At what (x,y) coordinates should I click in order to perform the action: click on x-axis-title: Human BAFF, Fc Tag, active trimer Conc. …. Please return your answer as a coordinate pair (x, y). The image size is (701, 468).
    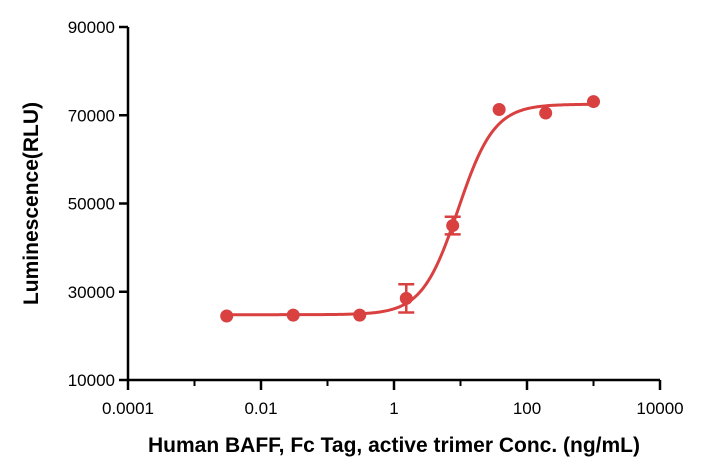
    Looking at the image, I should click on (394, 445).